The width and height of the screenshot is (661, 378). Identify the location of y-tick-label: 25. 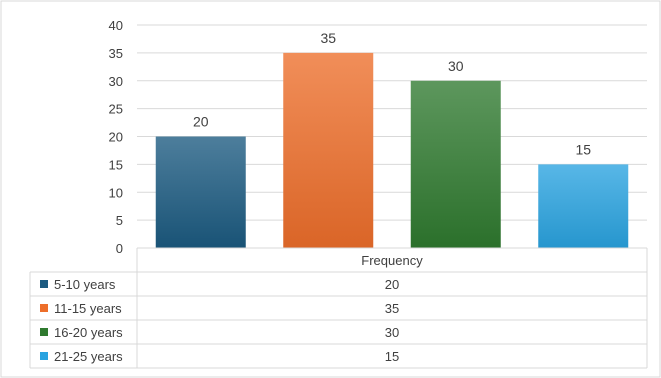
(116, 109).